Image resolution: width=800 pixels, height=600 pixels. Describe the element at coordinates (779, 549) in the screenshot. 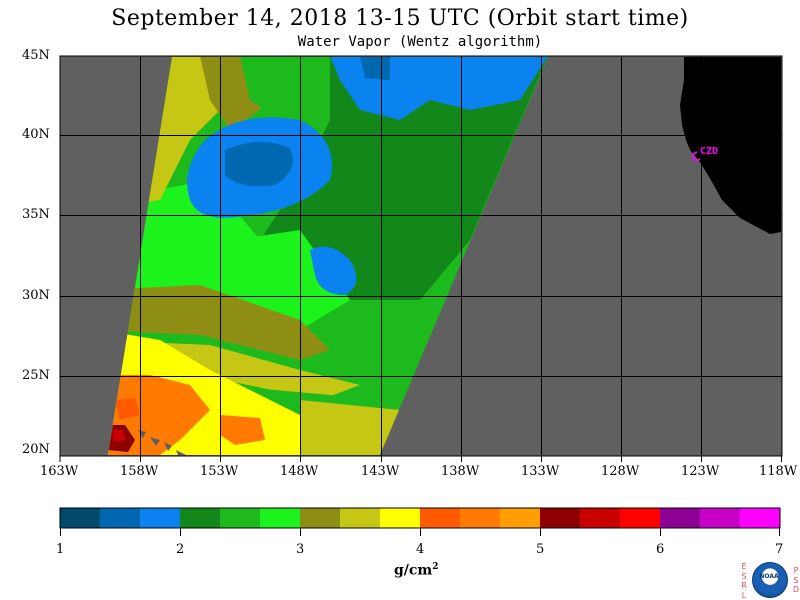

I see `colorbar-tick-7: 7` at that location.